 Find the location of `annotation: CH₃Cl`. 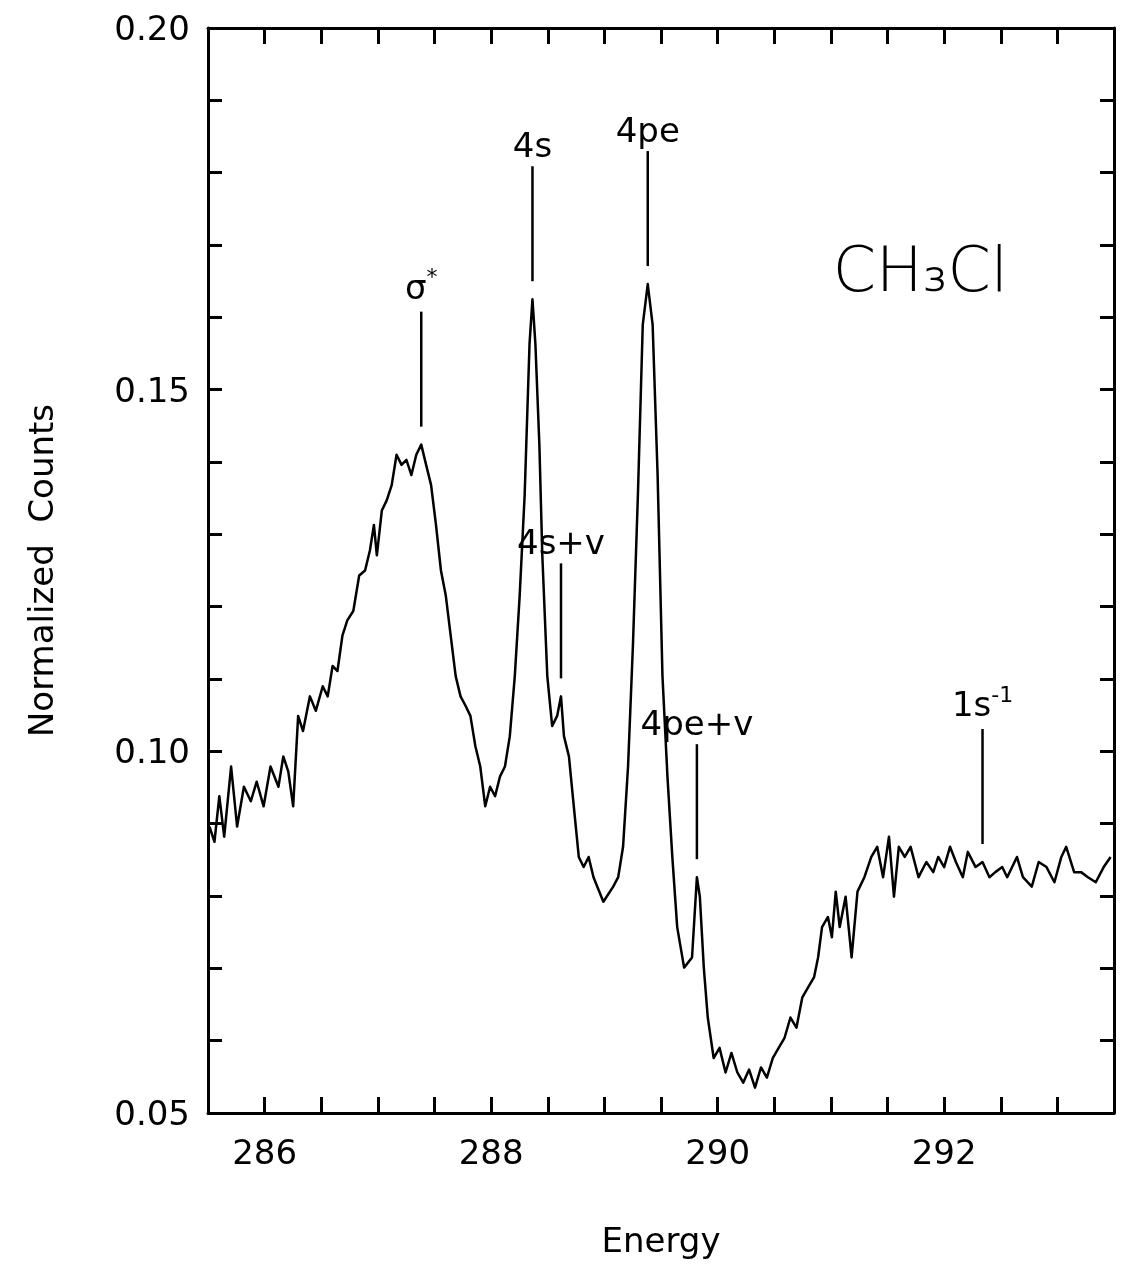

annotation: CH₃Cl is located at coordinates (920, 269).